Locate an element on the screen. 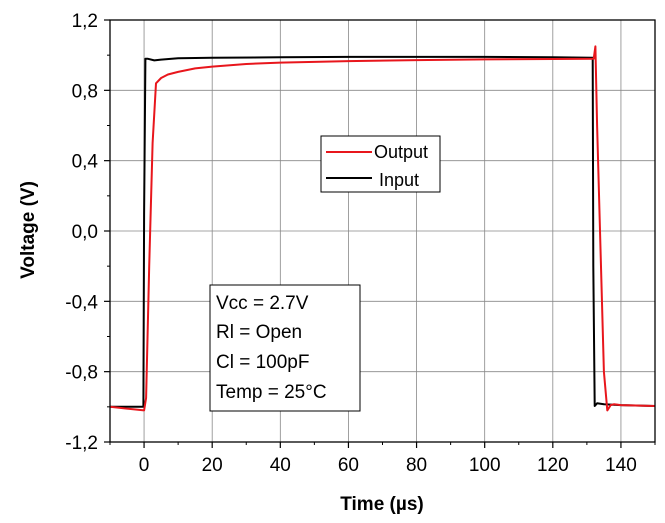  y-tick-labels: -1,2 -0,8 -0,4 0,0 0,4 0,8 1,2 is located at coordinates (81, 232).